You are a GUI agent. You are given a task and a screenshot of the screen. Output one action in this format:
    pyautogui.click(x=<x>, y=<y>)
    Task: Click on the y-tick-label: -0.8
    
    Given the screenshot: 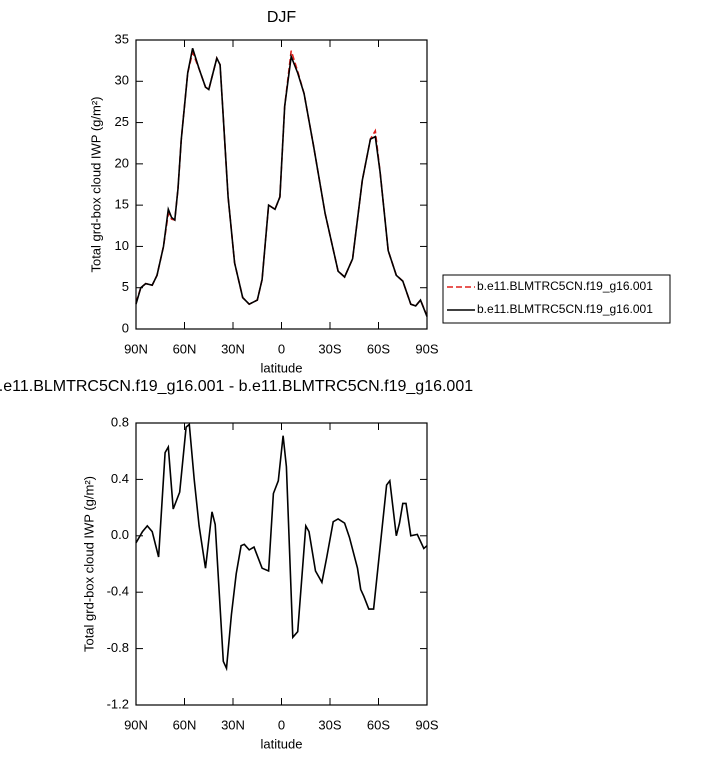 What is the action you would take?
    pyautogui.click(x=118, y=647)
    